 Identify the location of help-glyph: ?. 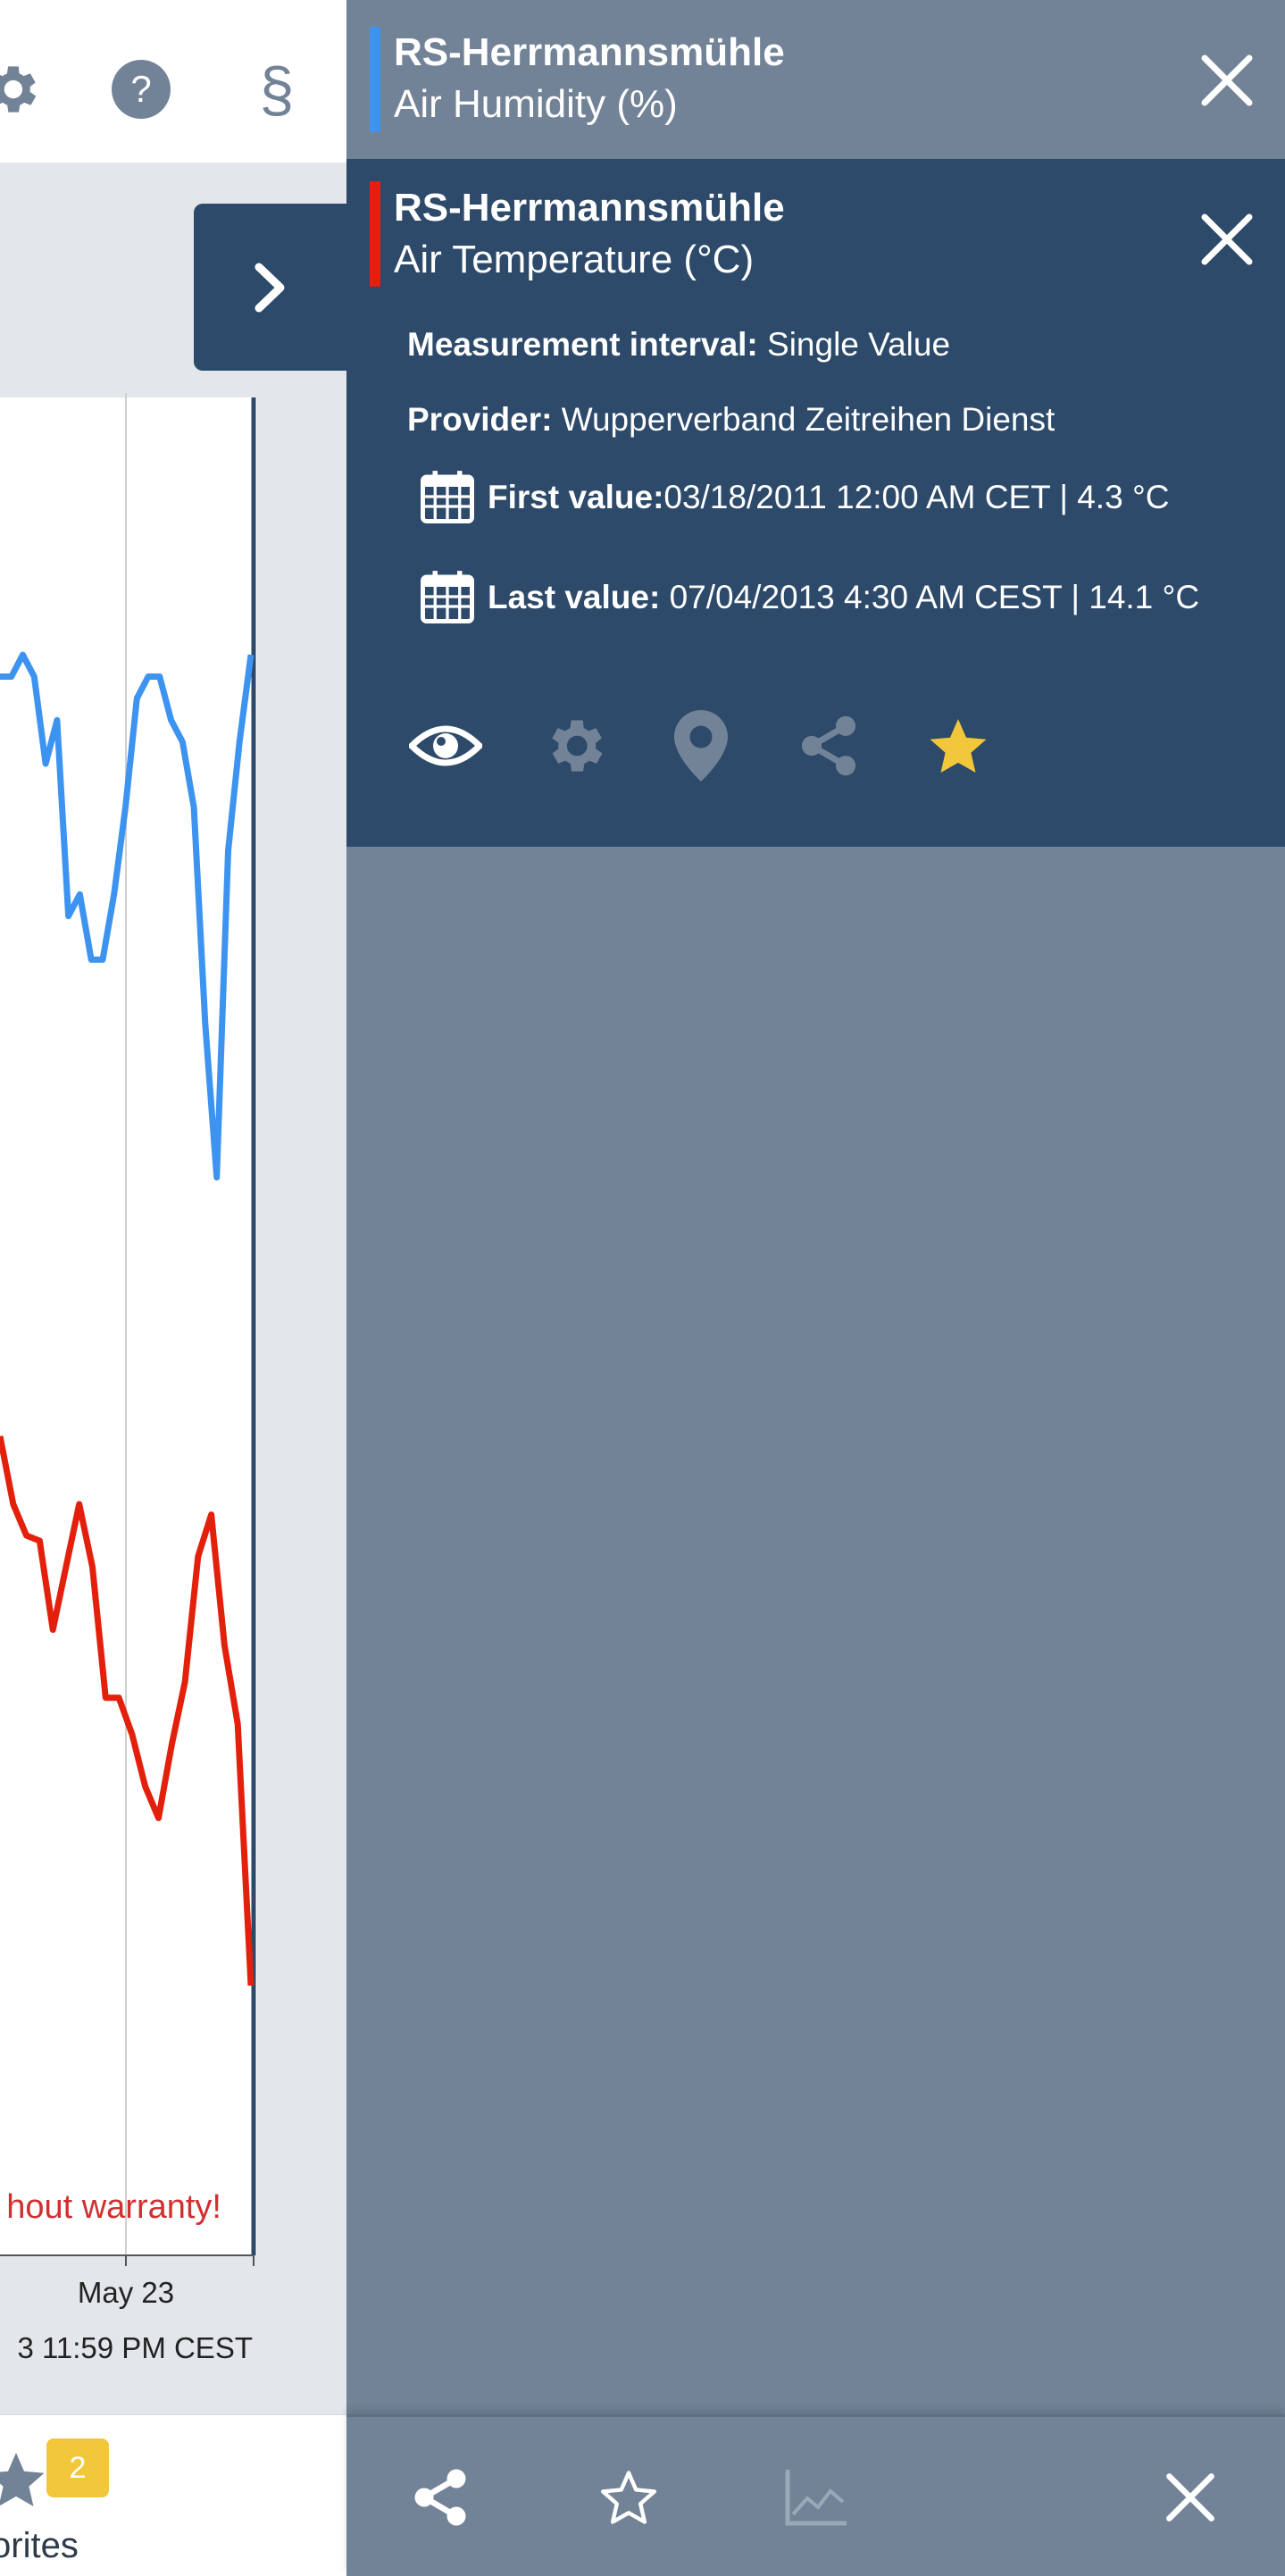
(141, 90).